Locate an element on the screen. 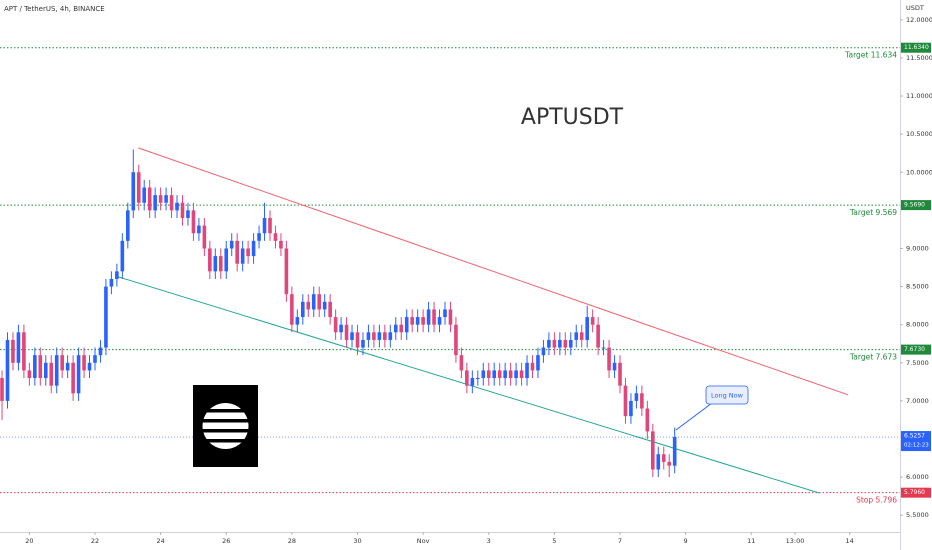  x-tick-label: 5 is located at coordinates (554, 541).